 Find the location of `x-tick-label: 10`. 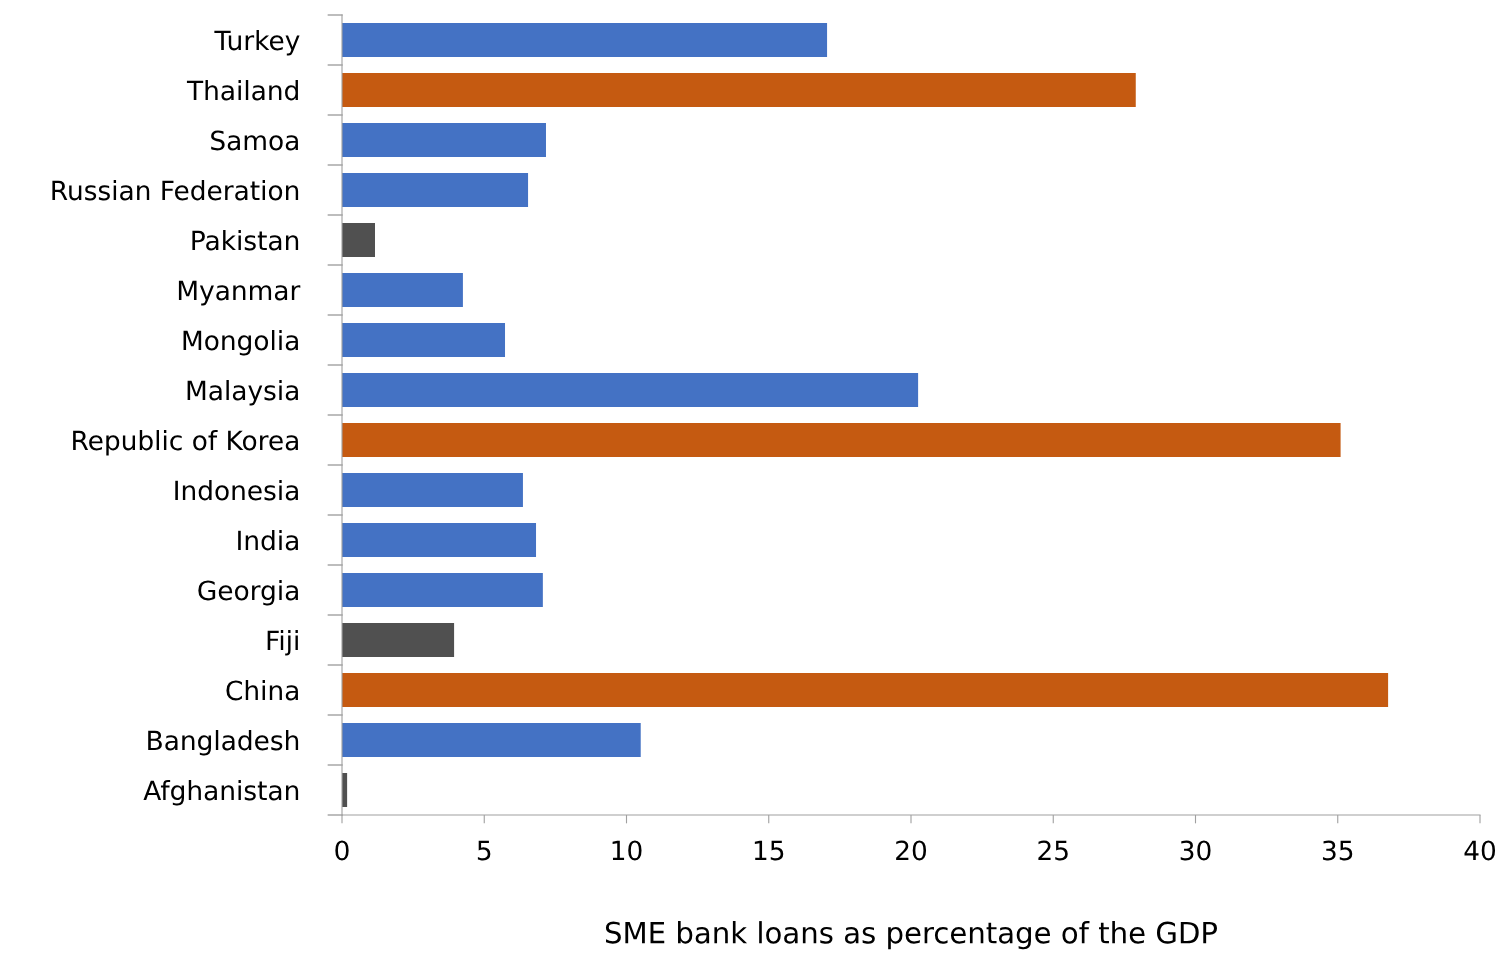

x-tick-label: 10 is located at coordinates (627, 850).